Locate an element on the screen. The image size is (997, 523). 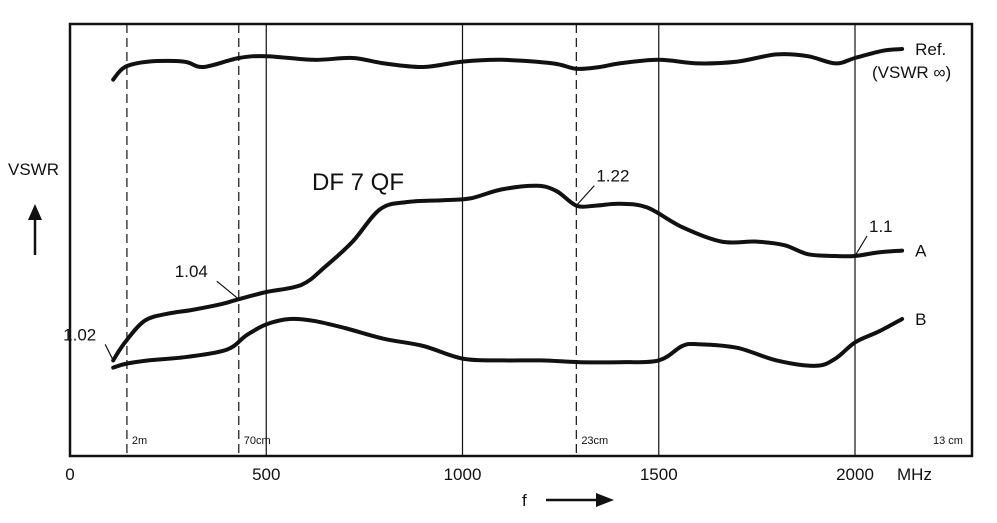
x-axis-label: f is located at coordinates (524, 500).